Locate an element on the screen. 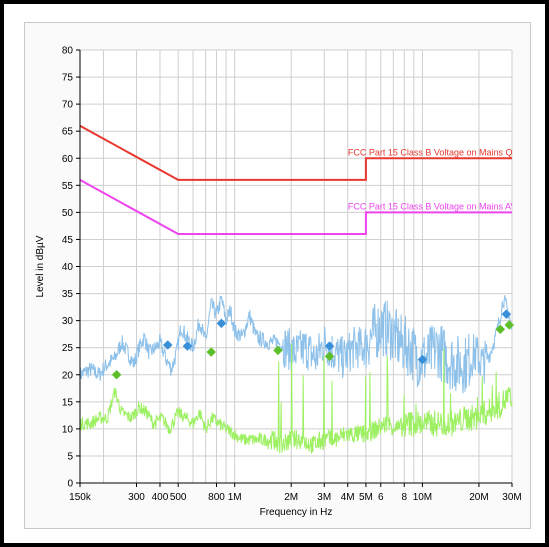 The image size is (549, 547). y-tick-label: 80 is located at coordinates (68, 51).